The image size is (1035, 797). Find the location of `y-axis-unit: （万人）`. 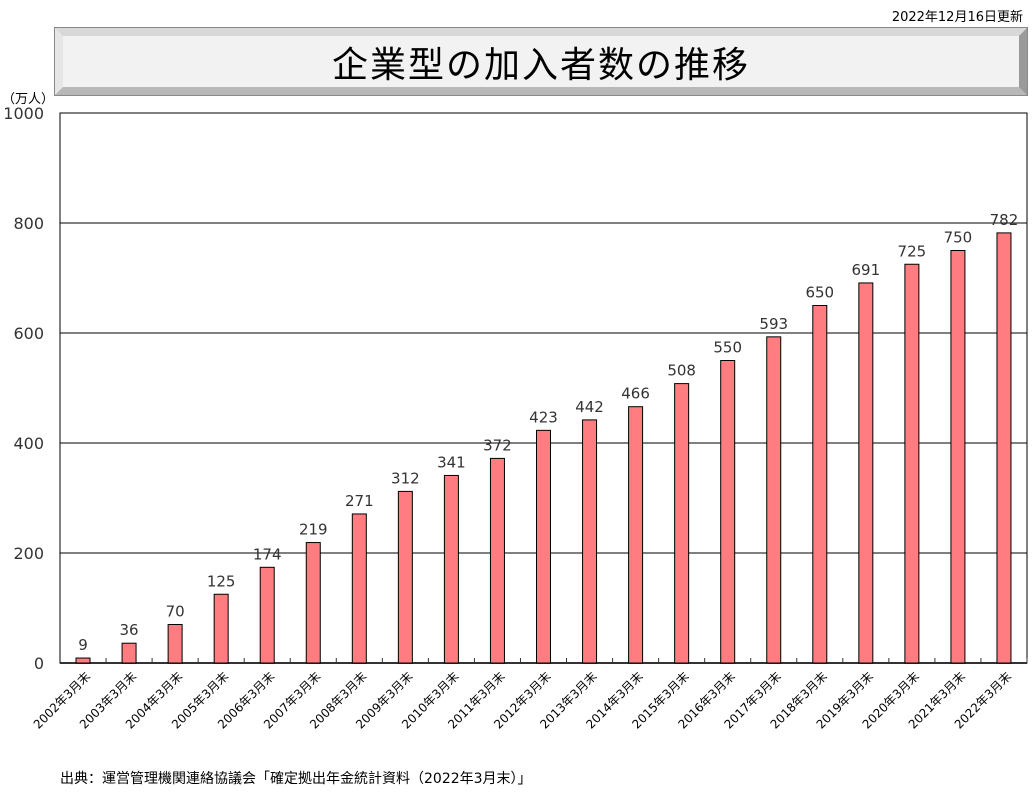

y-axis-unit: （万人） is located at coordinates (28, 99).